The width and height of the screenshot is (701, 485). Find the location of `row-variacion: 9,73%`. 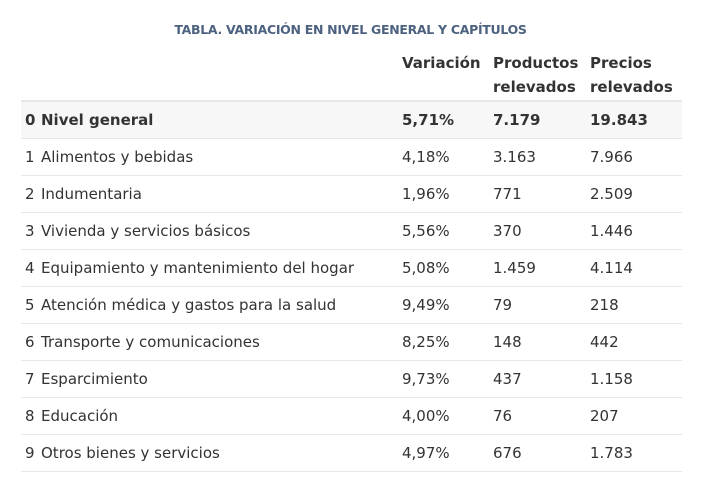

row-variacion: 9,73% is located at coordinates (426, 379).